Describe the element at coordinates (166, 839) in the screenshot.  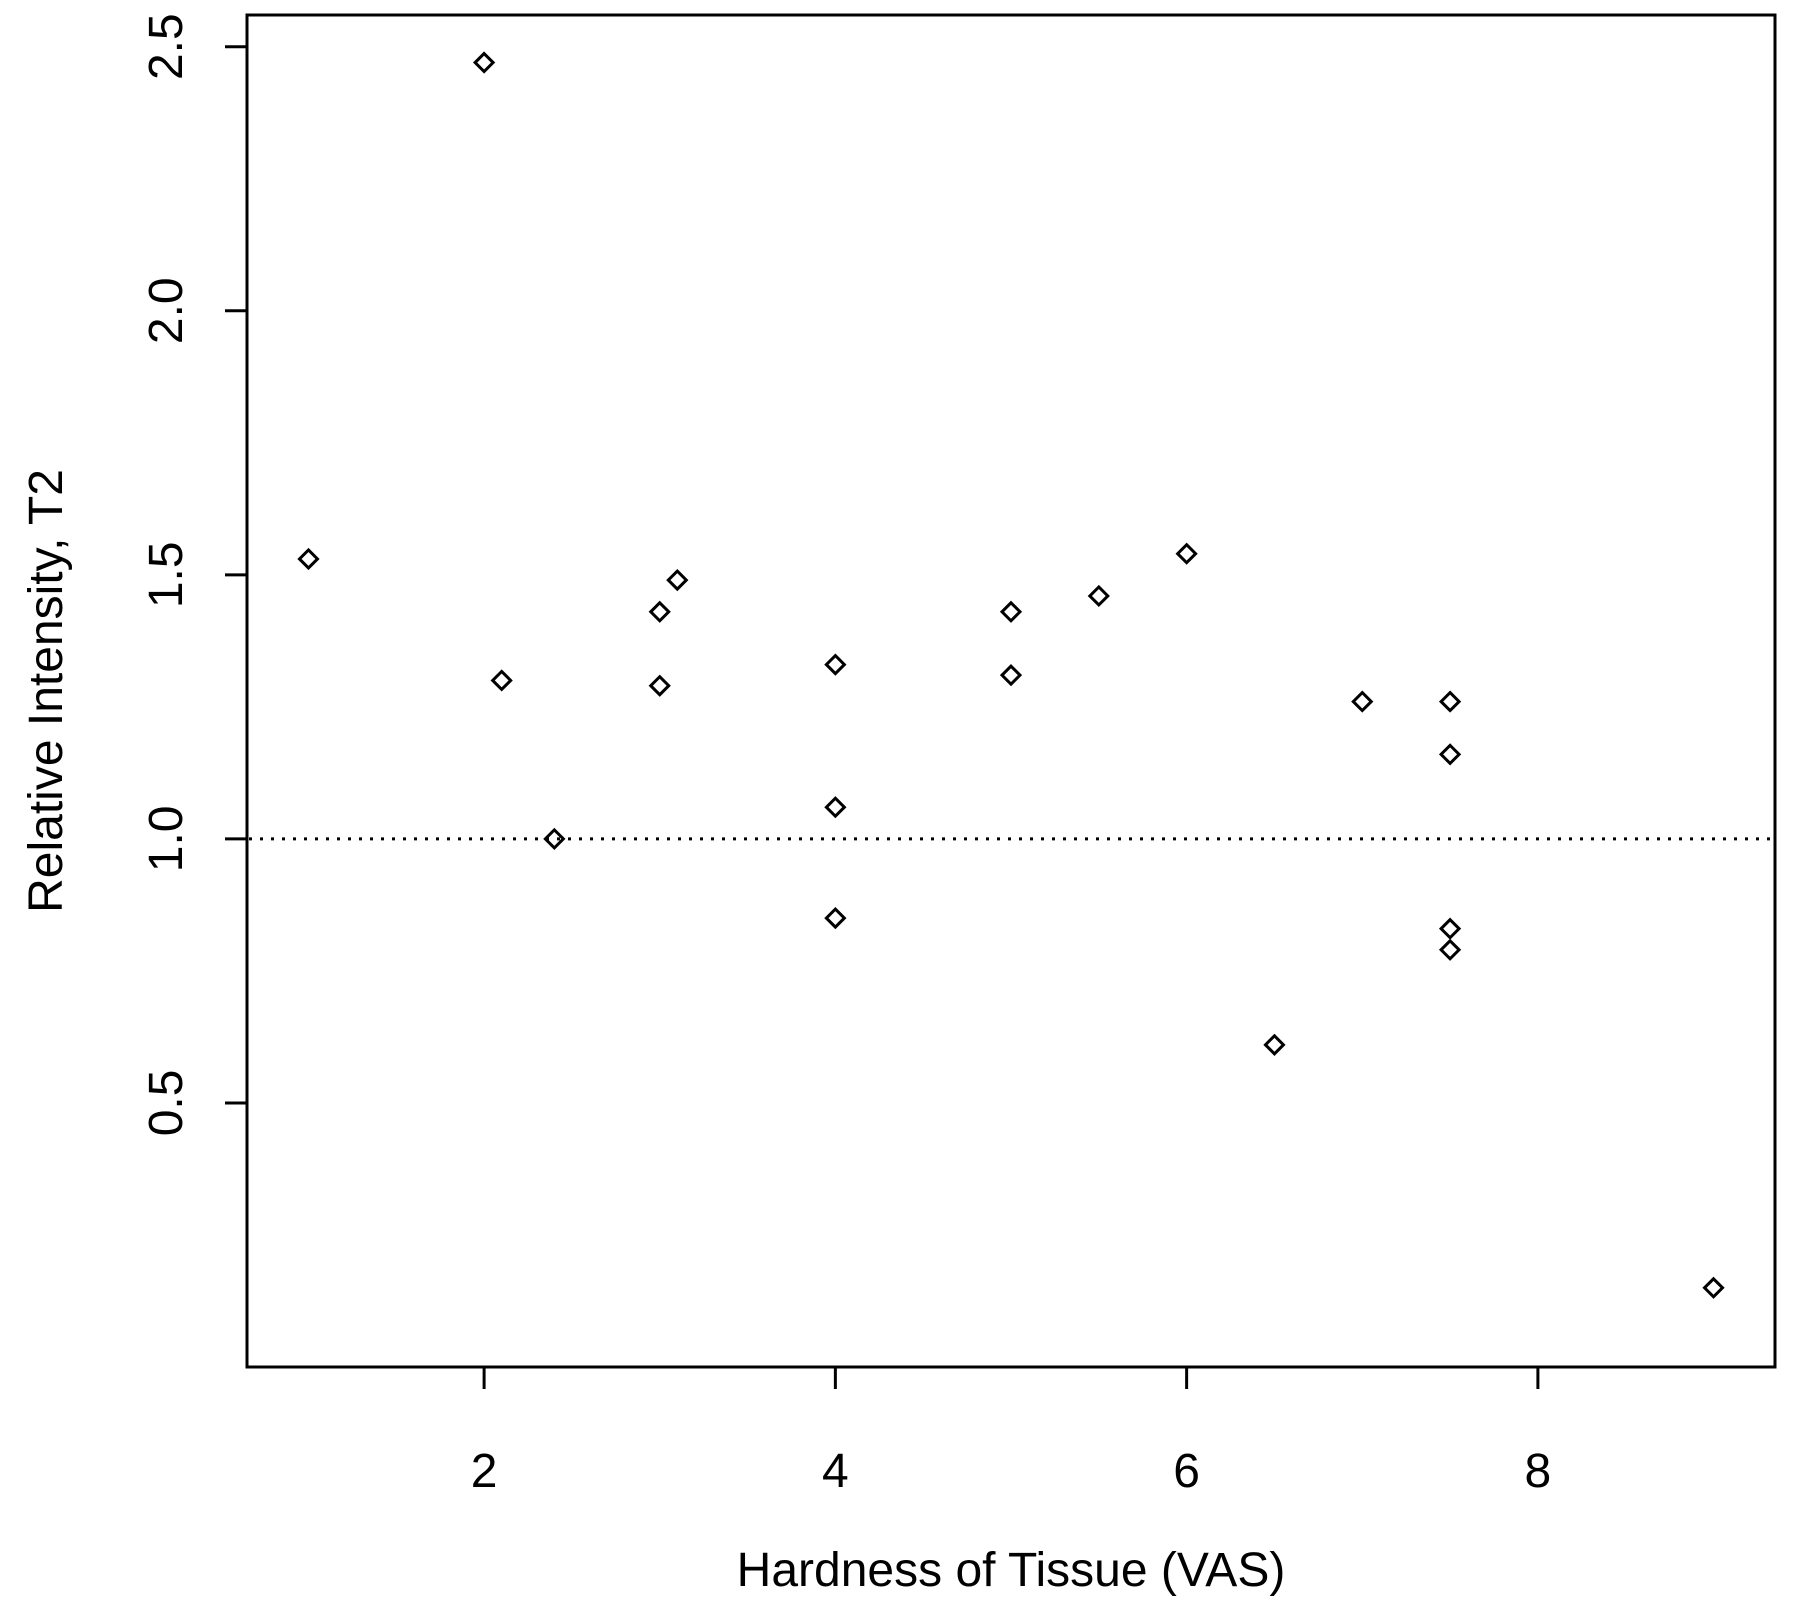
I see `y-tick-label: 1.0` at that location.